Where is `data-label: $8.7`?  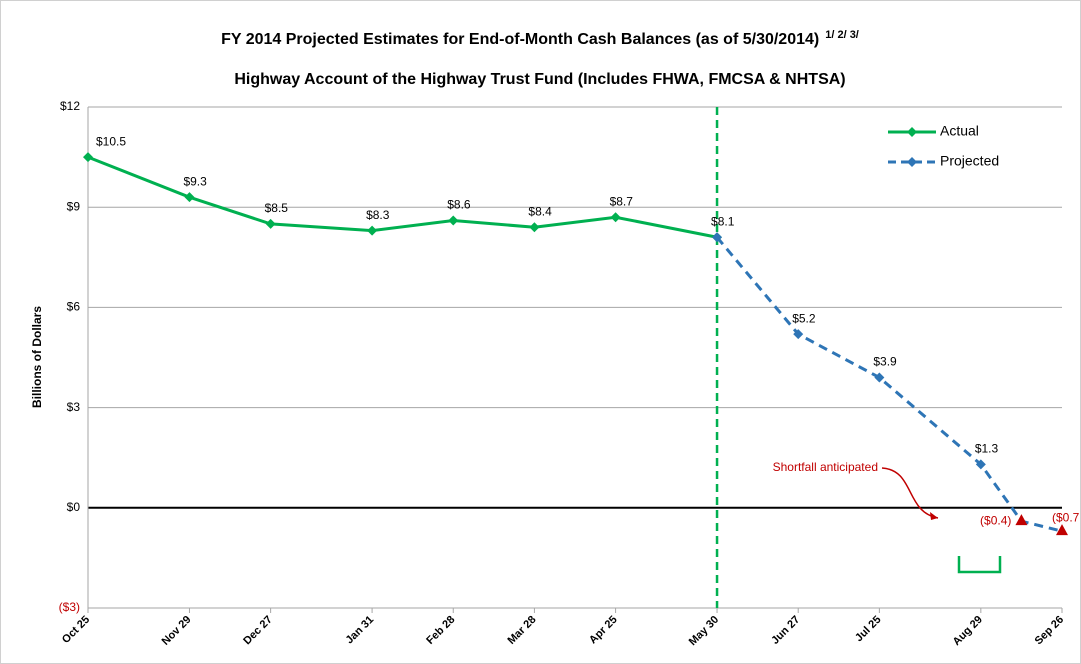
data-label: $8.7 is located at coordinates (622, 201).